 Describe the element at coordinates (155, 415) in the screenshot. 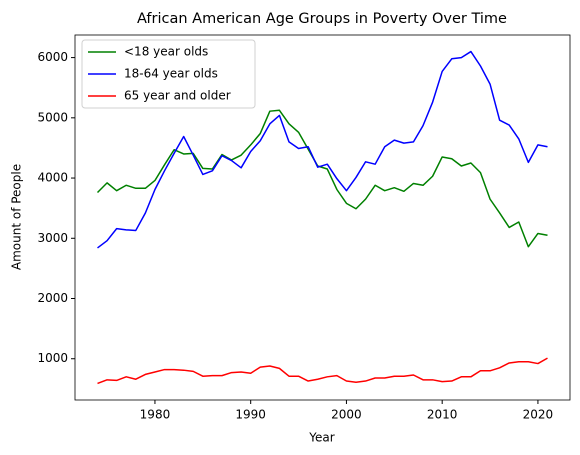

I see `x-tick-label: 1980` at that location.